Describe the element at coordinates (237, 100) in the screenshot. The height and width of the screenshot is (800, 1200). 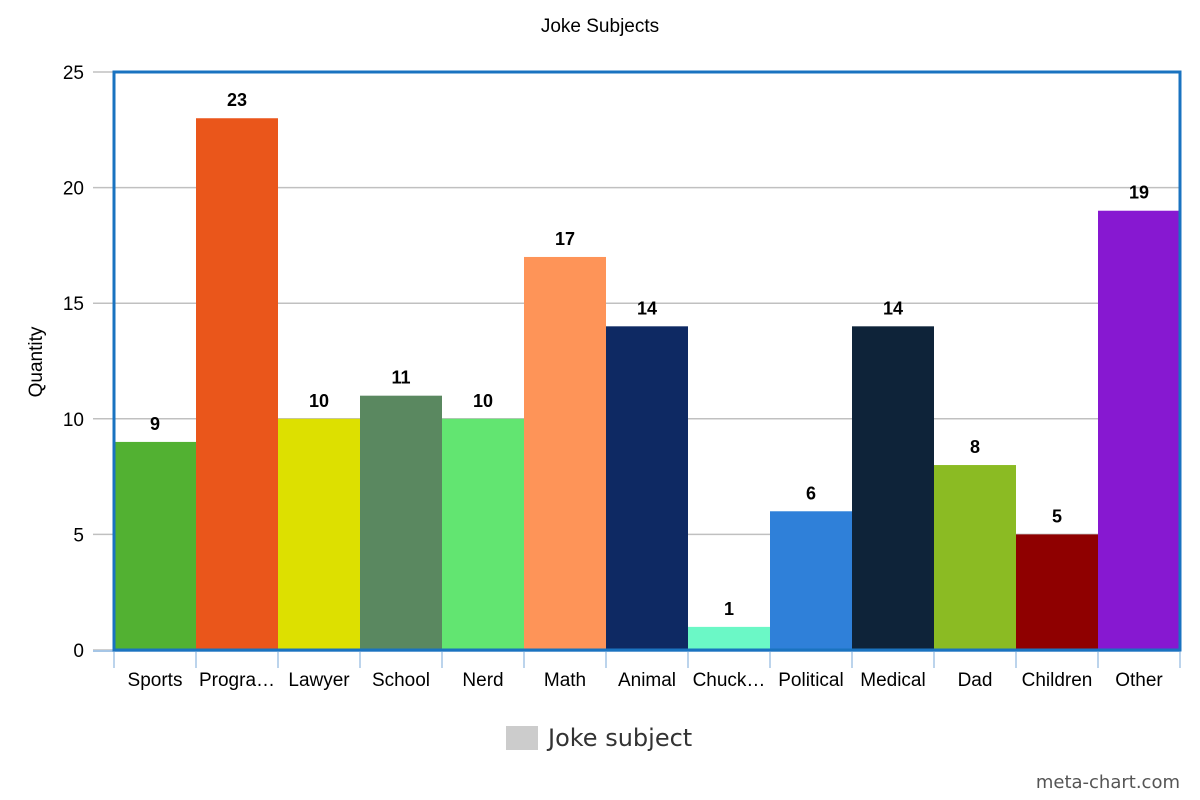
I see `data-label: 23` at that location.